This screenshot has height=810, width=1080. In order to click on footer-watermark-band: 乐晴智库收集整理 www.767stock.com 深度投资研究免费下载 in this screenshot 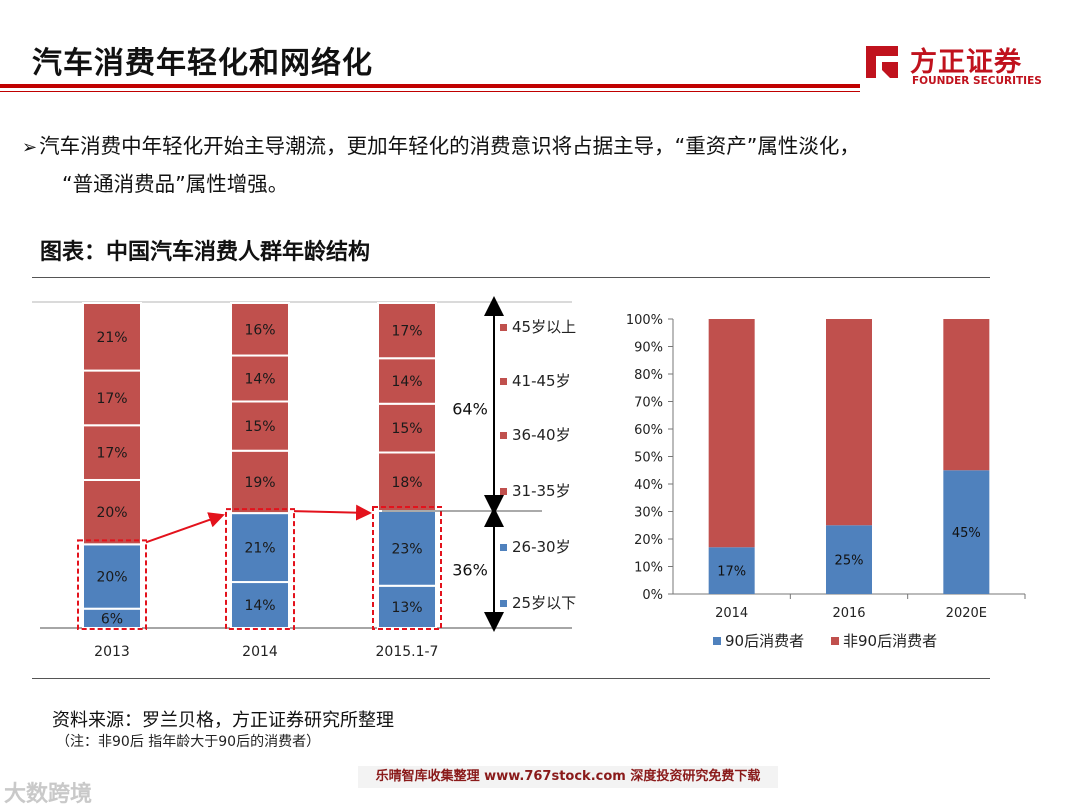, I will do `click(568, 777)`.